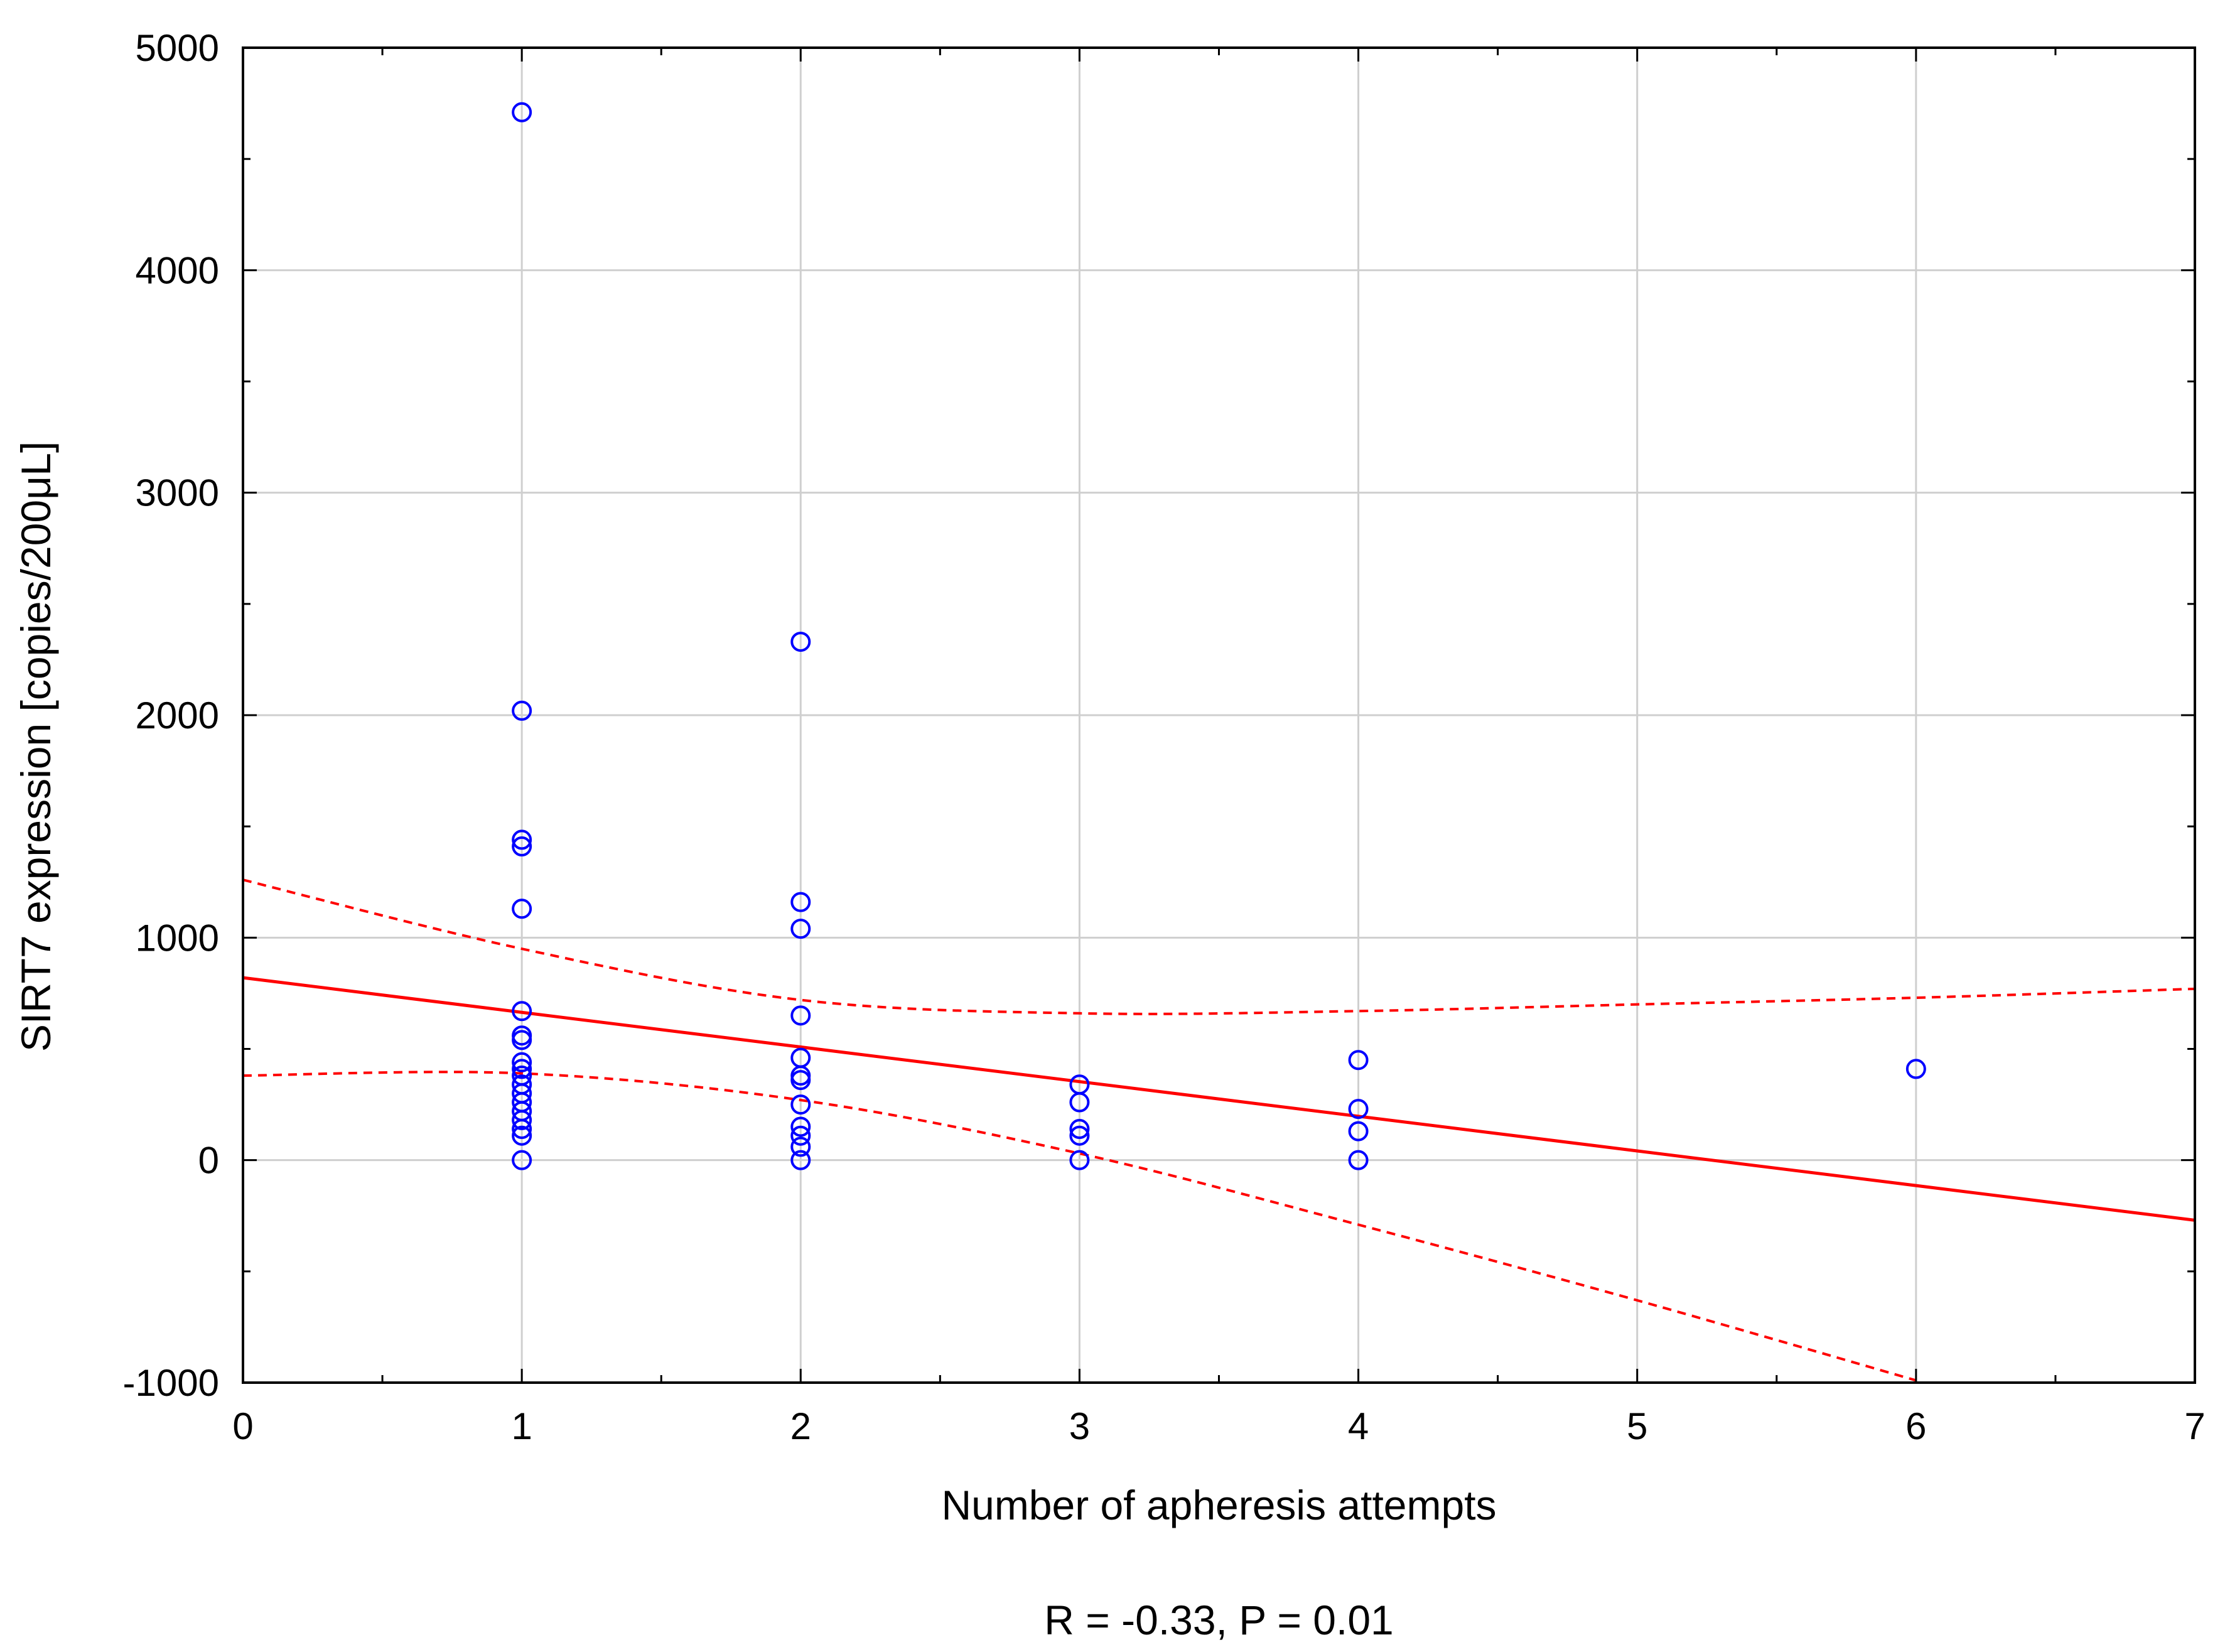 This screenshot has width=2220, height=1652. Describe the element at coordinates (2194, 1426) in the screenshot. I see `x-tick-label: 7` at that location.